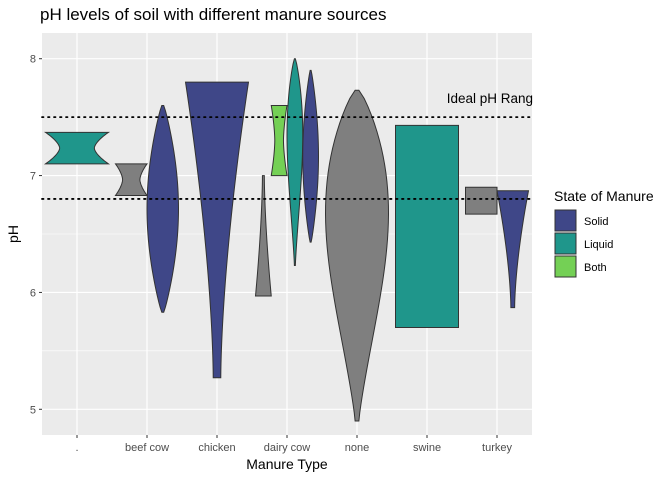  I want to click on legend-label-liquid: Liquid, so click(598, 245).